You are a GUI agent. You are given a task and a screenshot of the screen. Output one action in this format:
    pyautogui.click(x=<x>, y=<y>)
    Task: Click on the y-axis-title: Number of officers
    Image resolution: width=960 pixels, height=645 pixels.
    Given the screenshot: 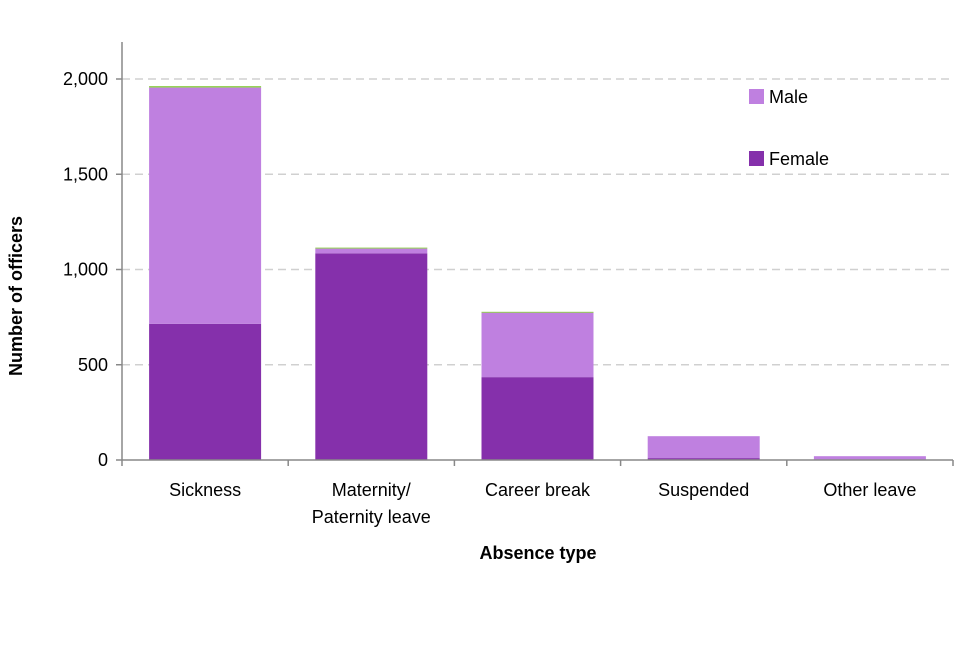 What is the action you would take?
    pyautogui.click(x=16, y=296)
    